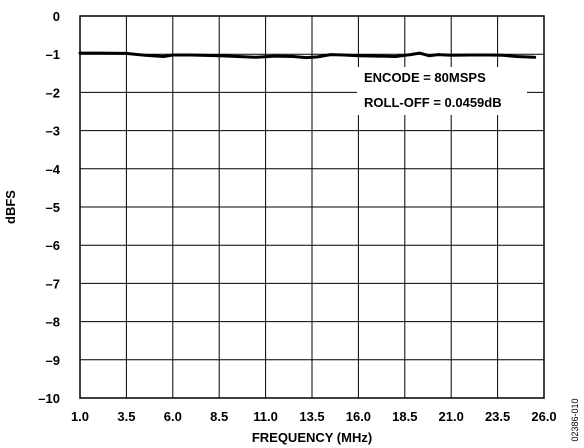 This screenshot has height=448, width=584. I want to click on x-tick-label: 6.0, so click(173, 416).